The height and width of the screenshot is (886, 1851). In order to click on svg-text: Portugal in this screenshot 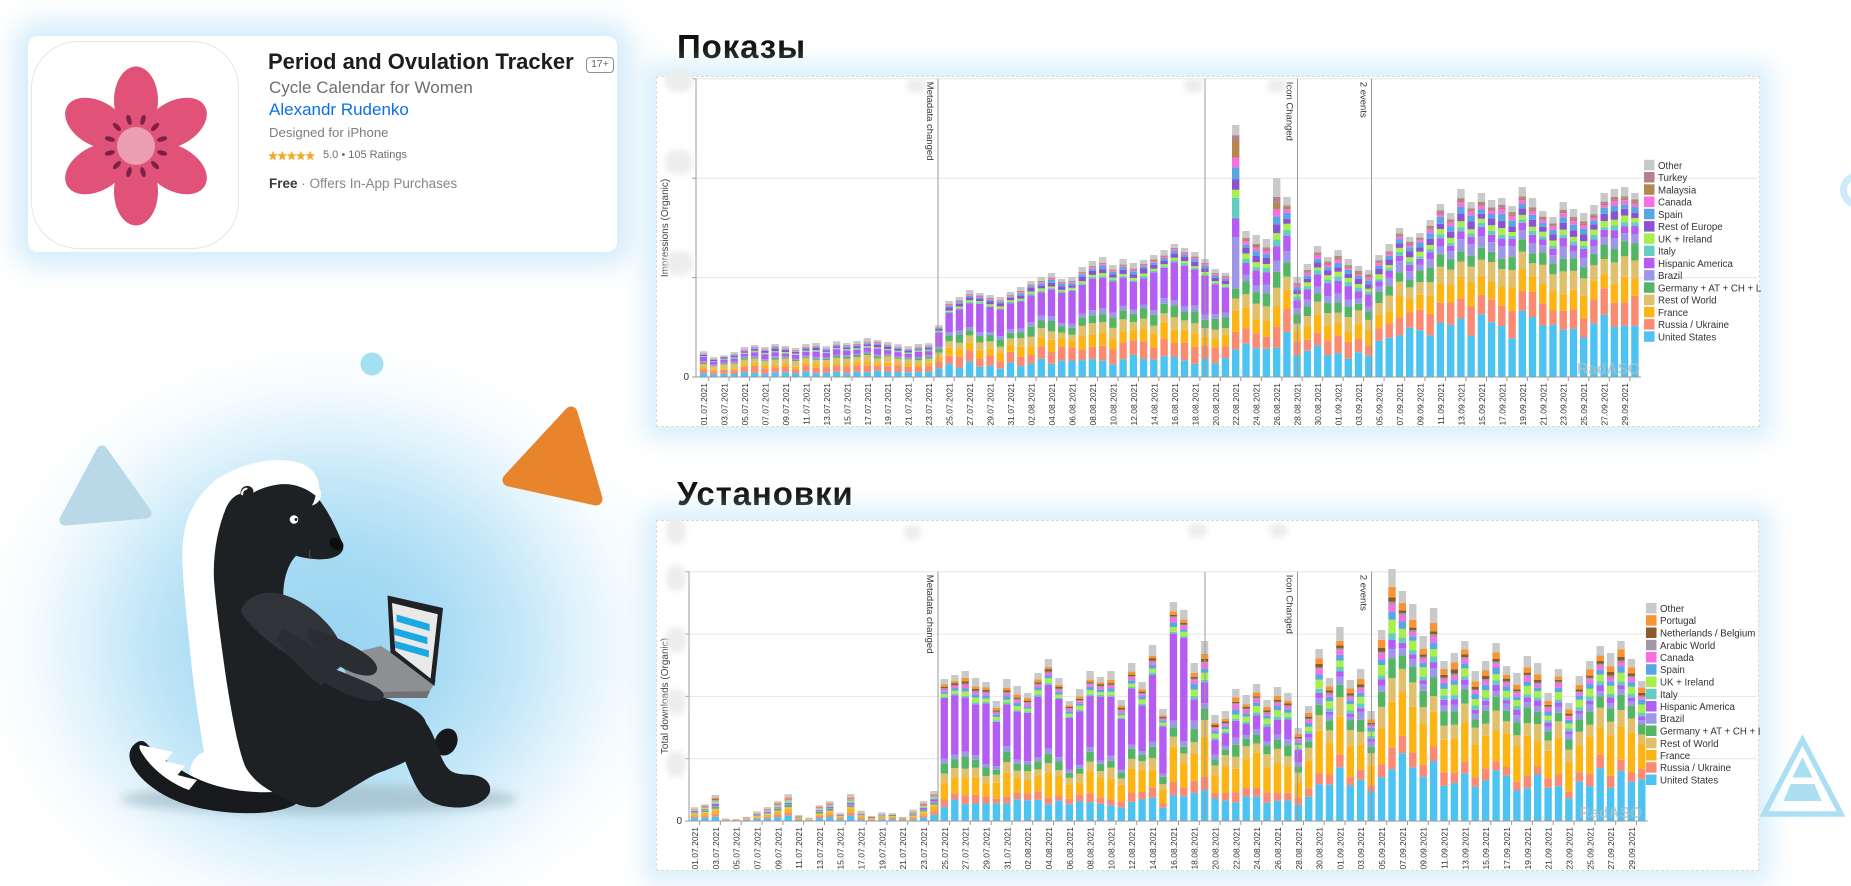, I will do `click(1678, 621)`.